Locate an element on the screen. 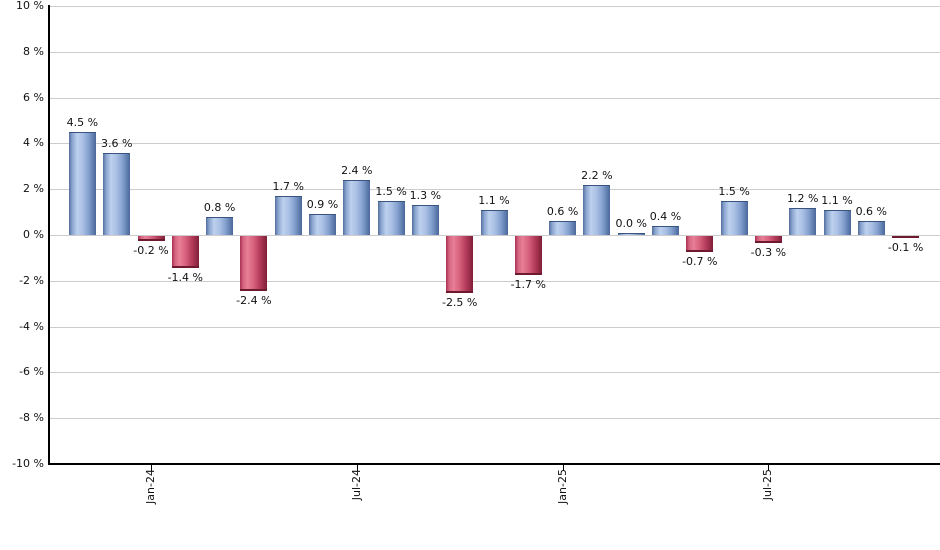 This screenshot has width=940, height=550. bar-value-label: 4.5 % is located at coordinates (82, 122).